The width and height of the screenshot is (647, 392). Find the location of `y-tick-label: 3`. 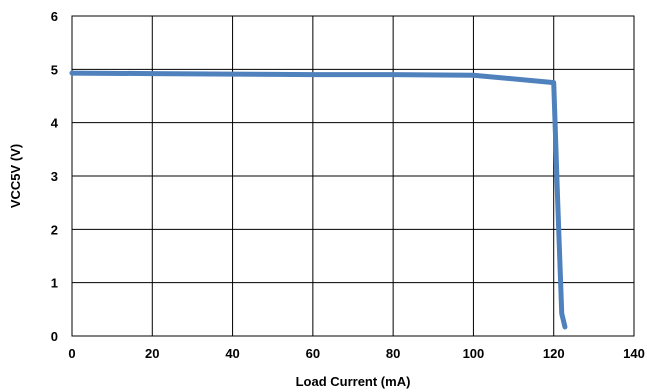

y-tick-label: 3 is located at coordinates (54, 176).